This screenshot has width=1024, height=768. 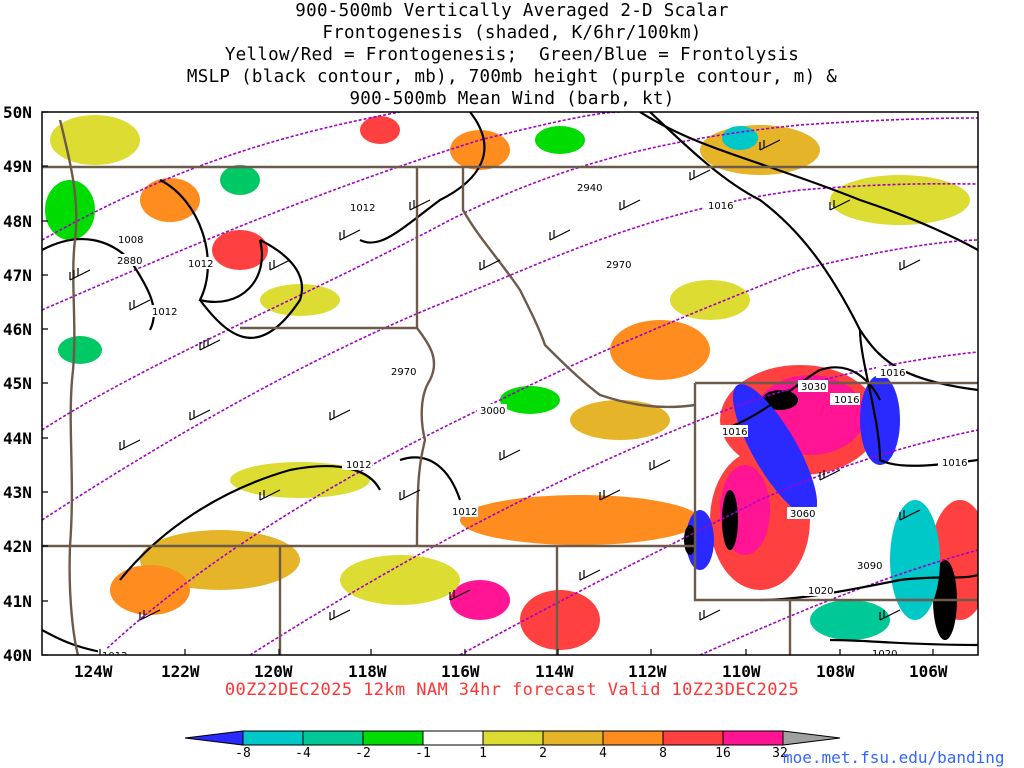 I want to click on colorbar-min-arrow, so click(x=214, y=738).